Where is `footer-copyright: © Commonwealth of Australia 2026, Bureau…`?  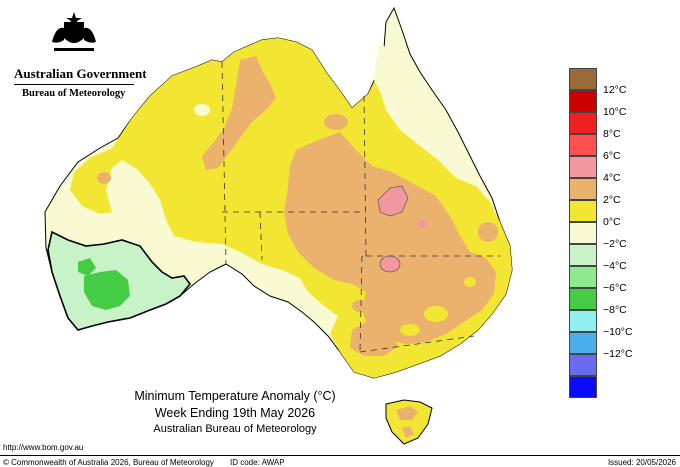
footer-copyright: © Commonwealth of Australia 2026, Bureau… is located at coordinates (108, 462).